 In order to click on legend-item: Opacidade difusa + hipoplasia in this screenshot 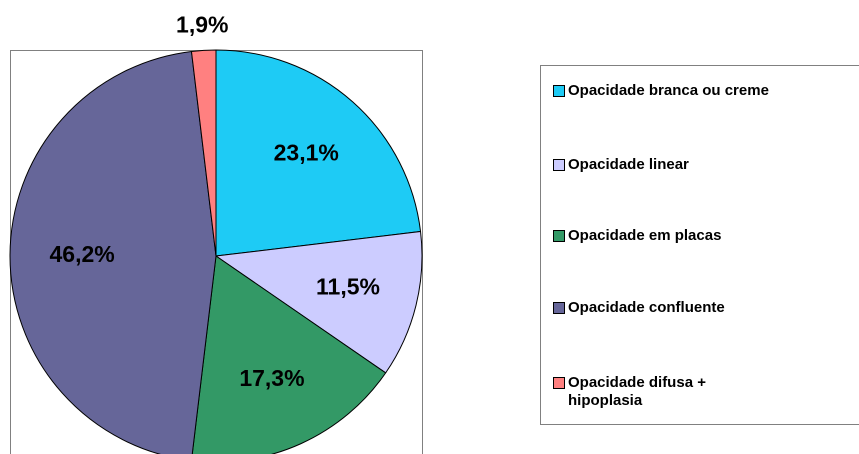, I will do `click(655, 392)`.